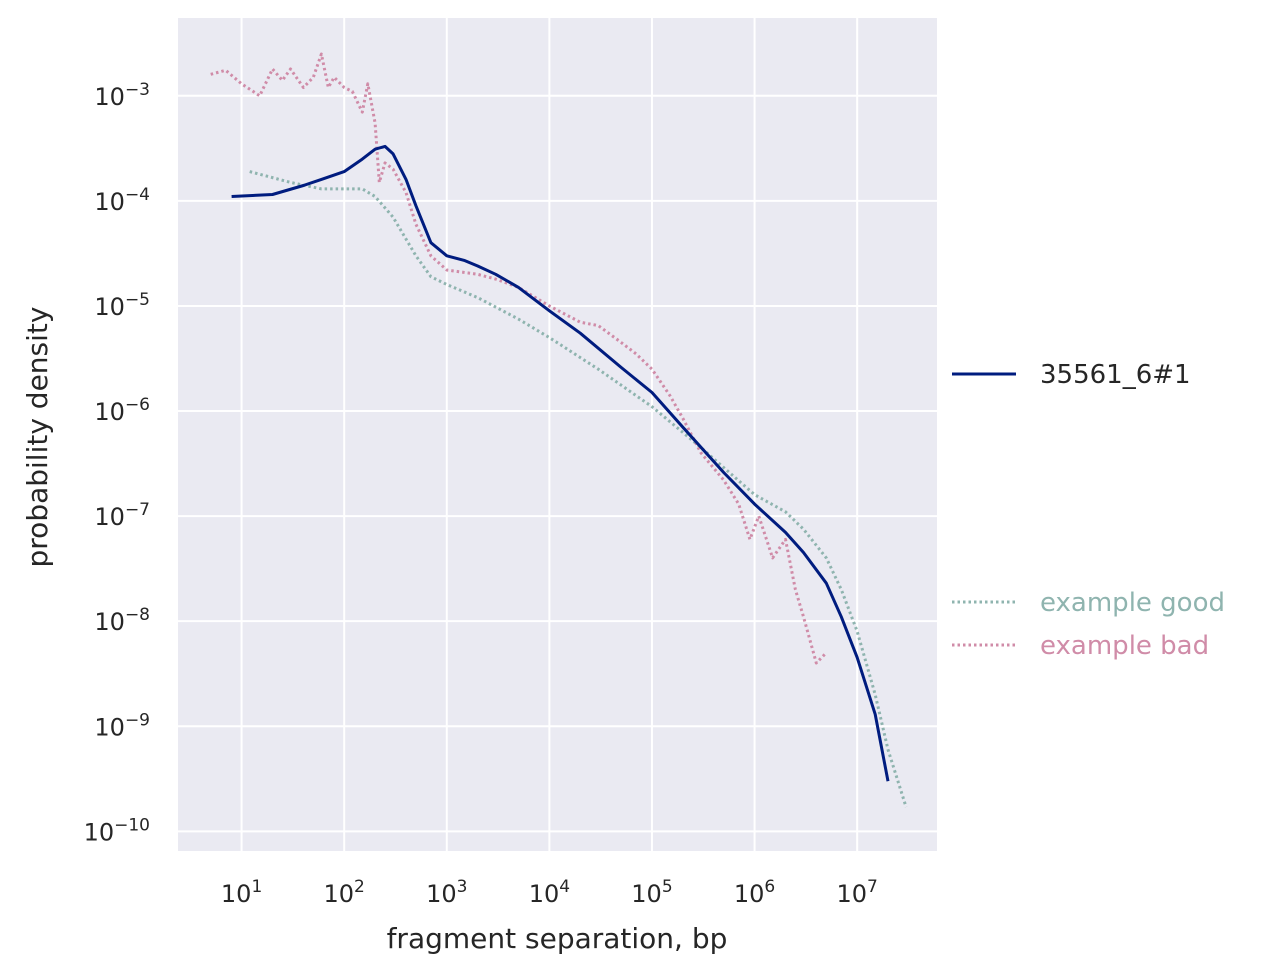 Image resolution: width=1283 pixels, height=976 pixels. What do you see at coordinates (122, 515) in the screenshot?
I see `y-tick-label: 10⁻⁷` at bounding box center [122, 515].